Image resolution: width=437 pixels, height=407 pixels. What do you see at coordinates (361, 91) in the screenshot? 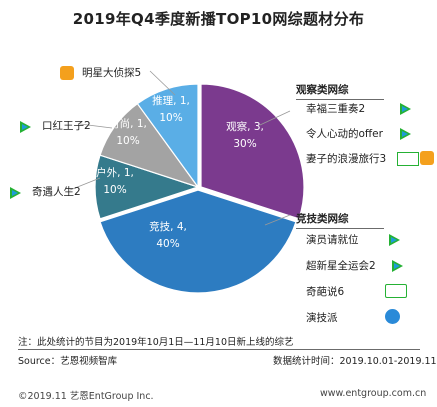
I see `observation-group: 观察类网综` at bounding box center [361, 91].